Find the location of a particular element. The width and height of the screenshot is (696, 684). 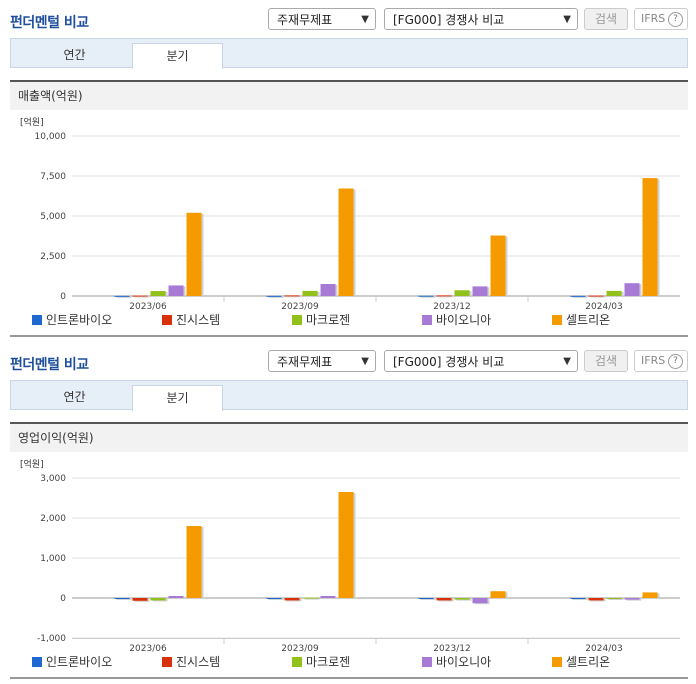

y-tick-label: 2,500 is located at coordinates (53, 257).